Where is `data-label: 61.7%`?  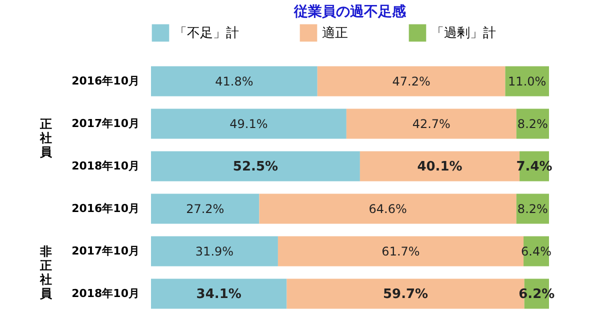 data-label: 61.7% is located at coordinates (401, 251).